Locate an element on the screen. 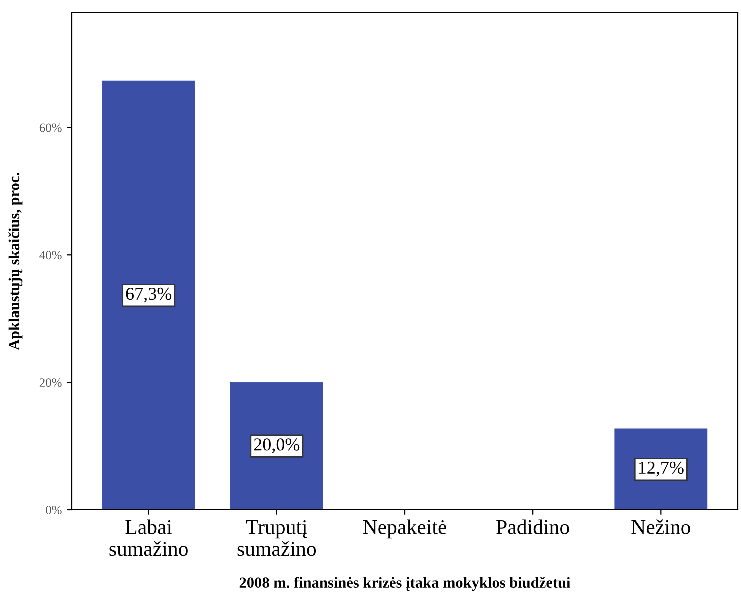 Image resolution: width=741 pixels, height=601 pixels. bar is located at coordinates (149, 295).